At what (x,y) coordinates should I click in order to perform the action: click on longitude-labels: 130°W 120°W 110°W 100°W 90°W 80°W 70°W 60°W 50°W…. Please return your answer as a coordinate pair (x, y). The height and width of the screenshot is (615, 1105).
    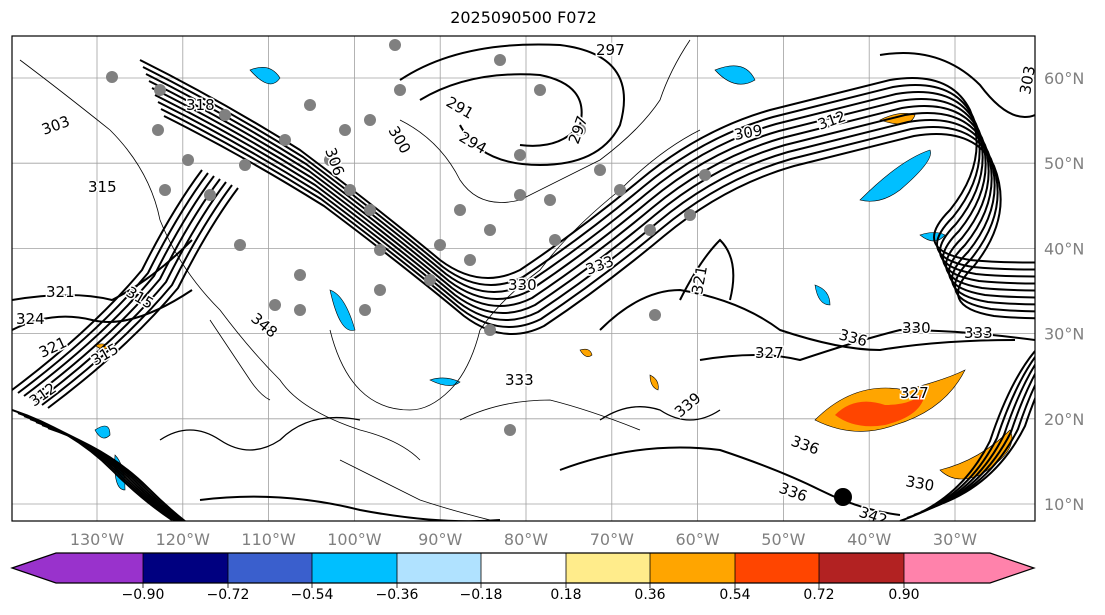
    Looking at the image, I should click on (523, 539).